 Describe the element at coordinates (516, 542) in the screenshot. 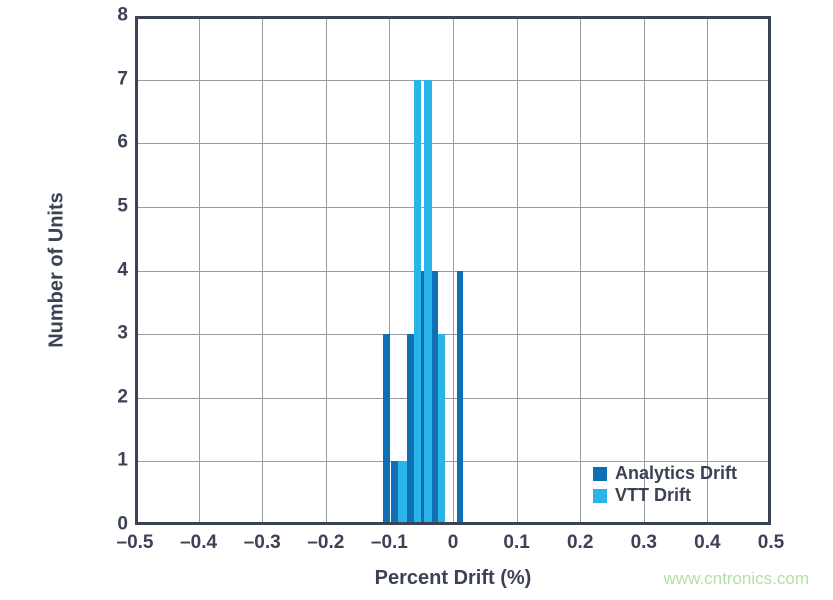

I see `x-tick-label: 0.1` at that location.